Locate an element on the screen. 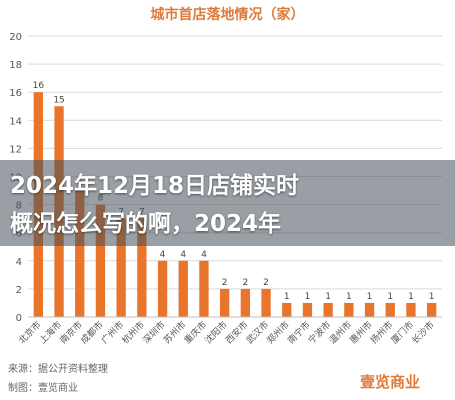  source-note: 来源：据公开资料整理 is located at coordinates (58, 369).